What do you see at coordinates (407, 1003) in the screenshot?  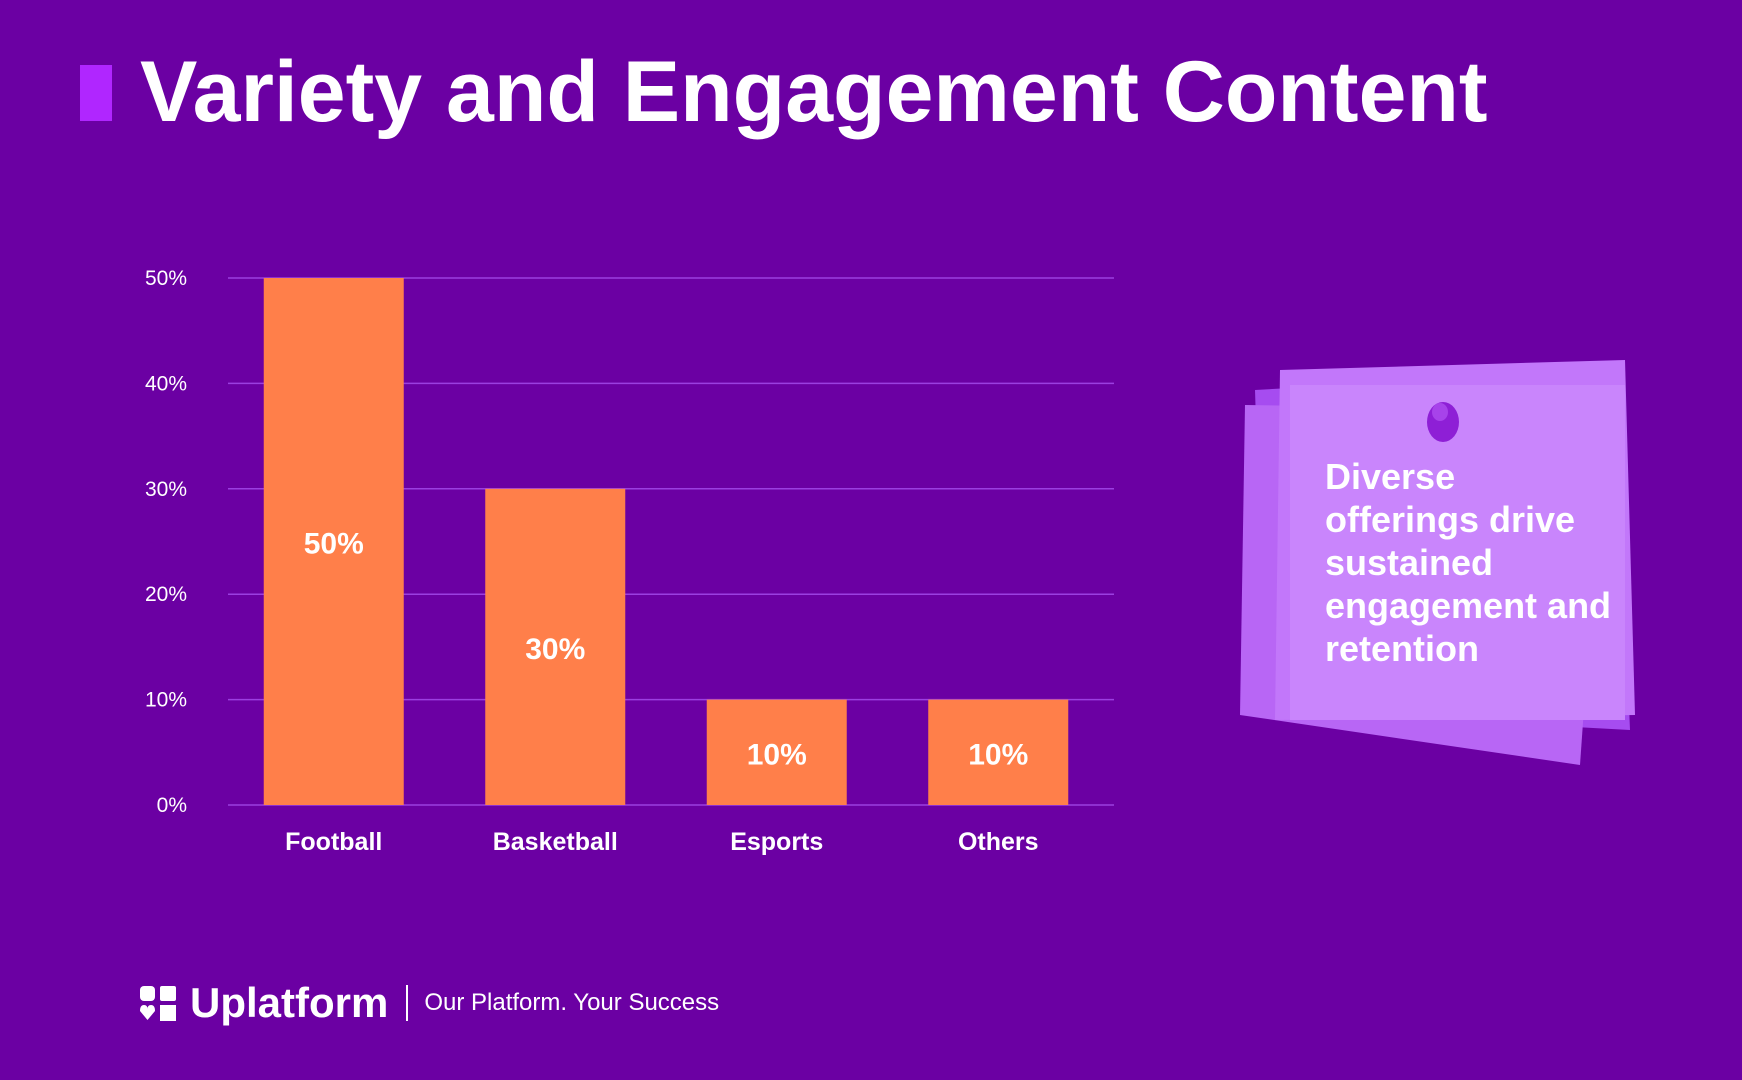 I see `footer-divider` at bounding box center [407, 1003].